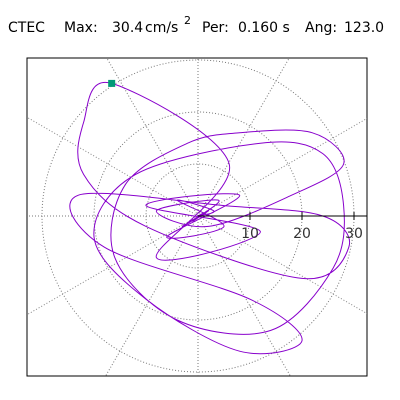 The height and width of the screenshot is (400, 400). What do you see at coordinates (302, 234) in the screenshot?
I see `r-tick-label: 20` at bounding box center [302, 234].